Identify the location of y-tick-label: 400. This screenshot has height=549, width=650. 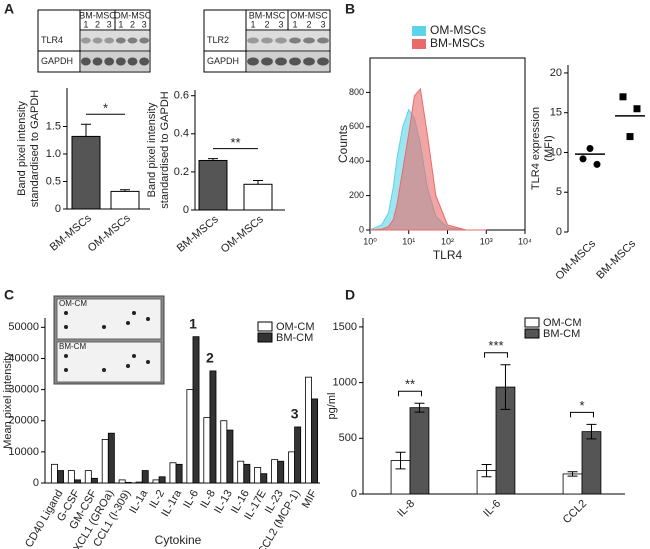
(356, 161).